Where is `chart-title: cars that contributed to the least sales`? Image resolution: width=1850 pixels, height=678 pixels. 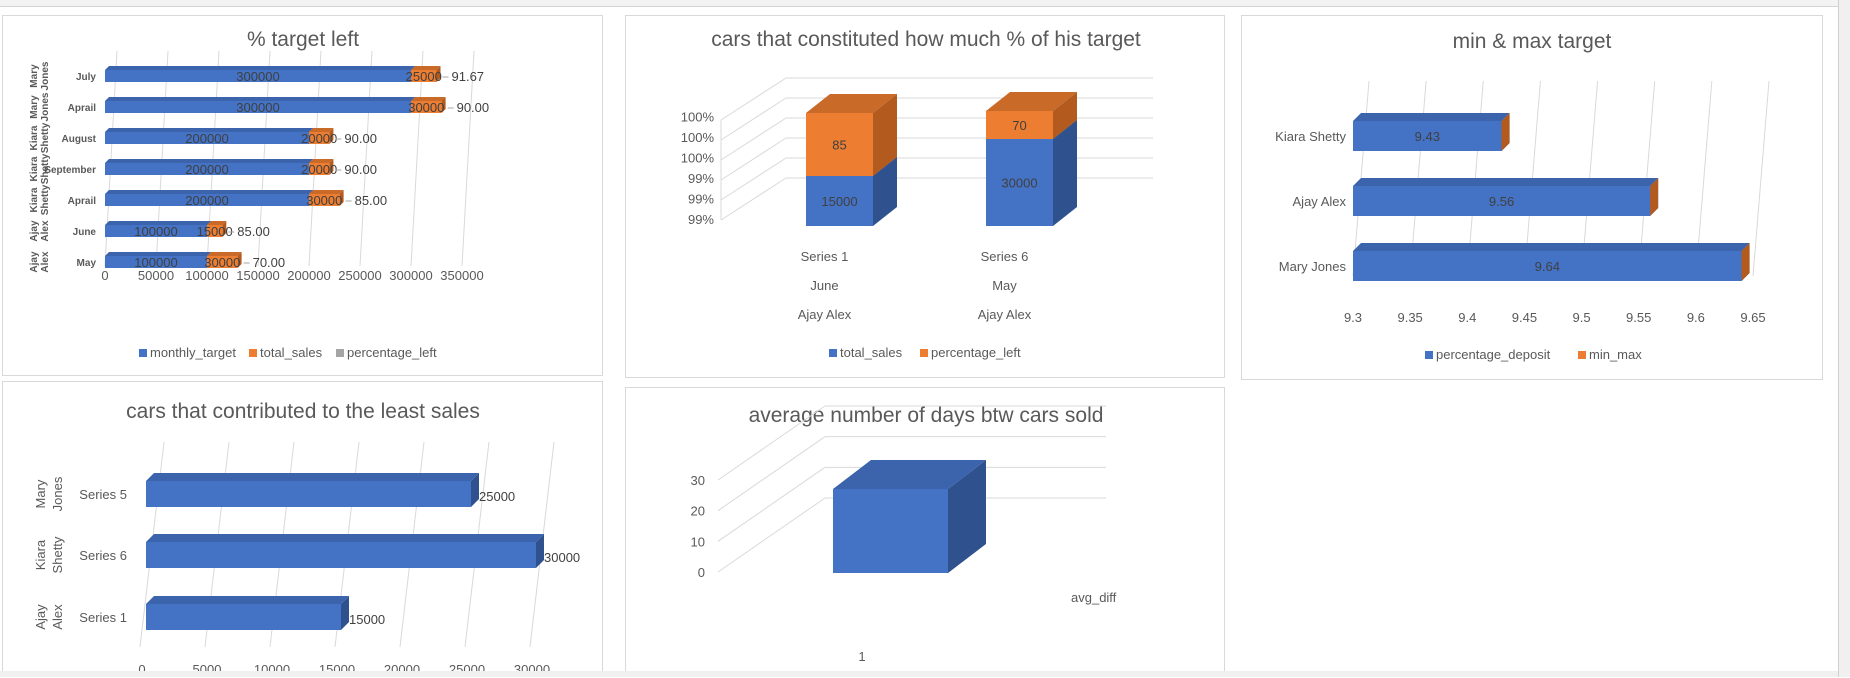 chart-title: cars that contributed to the least sales is located at coordinates (303, 411).